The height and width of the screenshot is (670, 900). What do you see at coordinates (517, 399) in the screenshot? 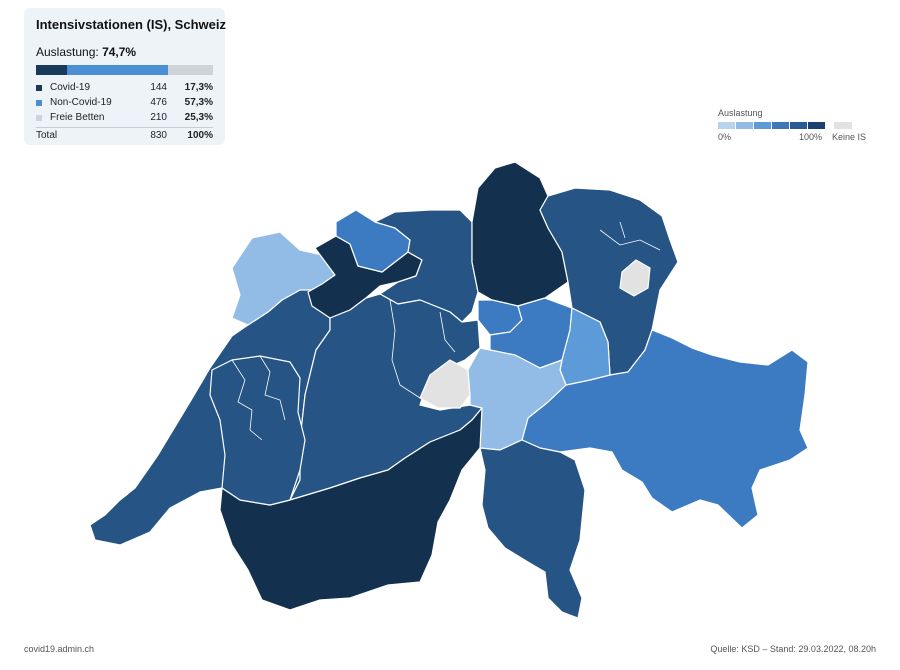
I see `region-uri` at bounding box center [517, 399].